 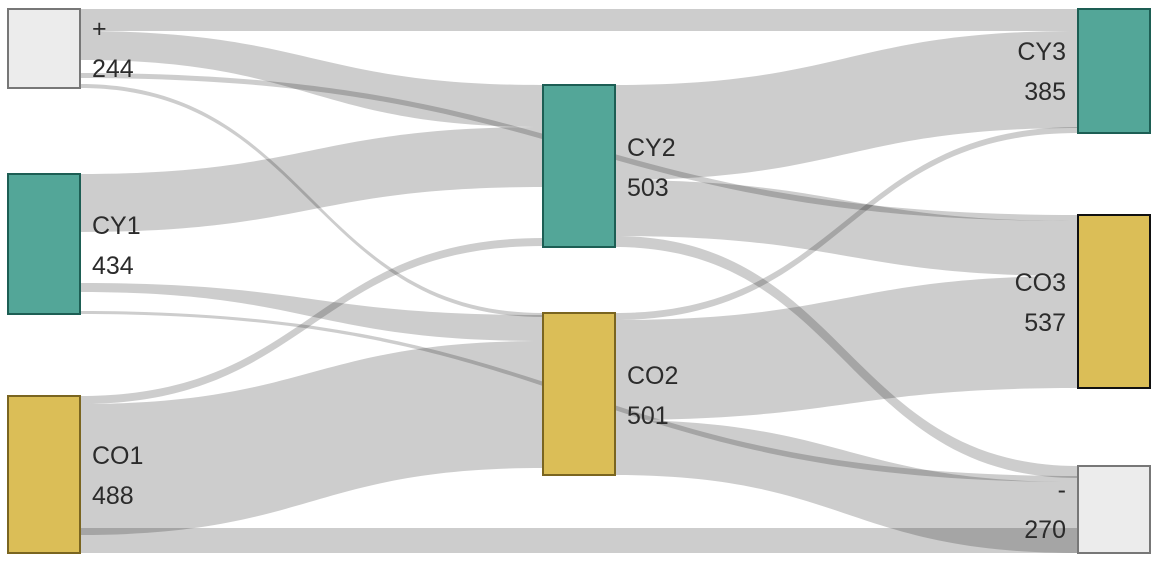 I want to click on node-plus-name: +, so click(x=99, y=29).